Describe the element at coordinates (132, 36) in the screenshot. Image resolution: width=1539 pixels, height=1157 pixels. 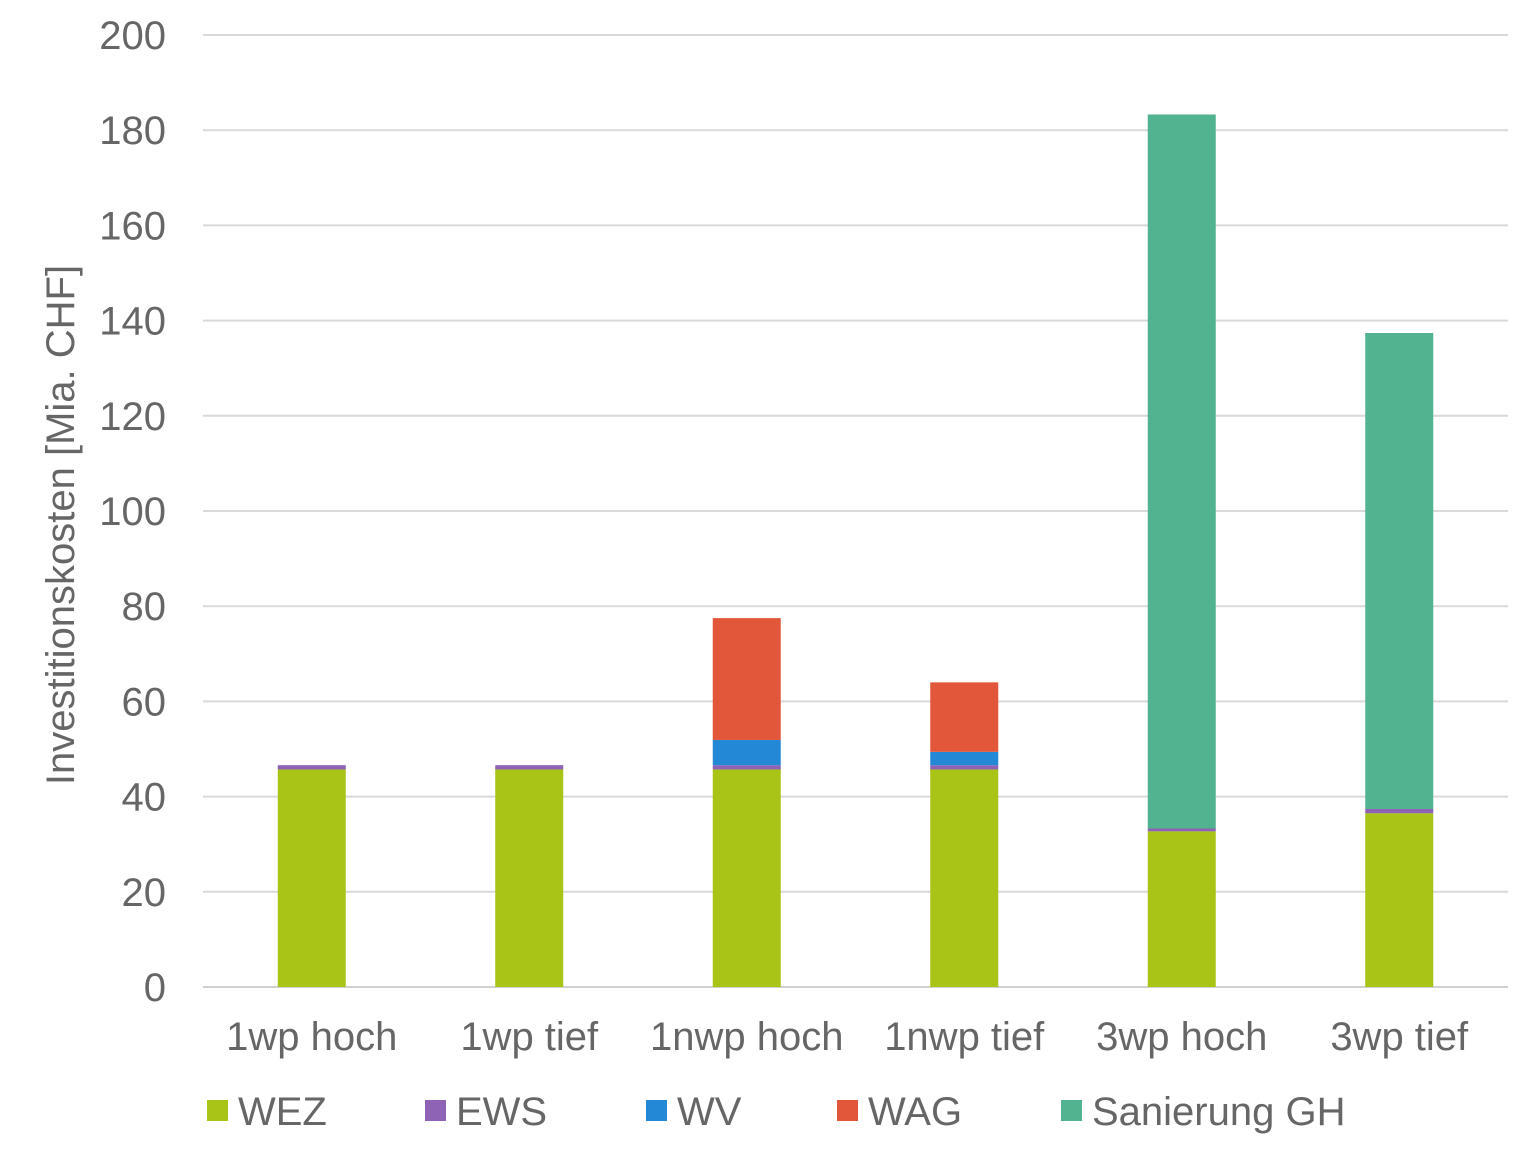
I see `y-tick-label: 200` at that location.